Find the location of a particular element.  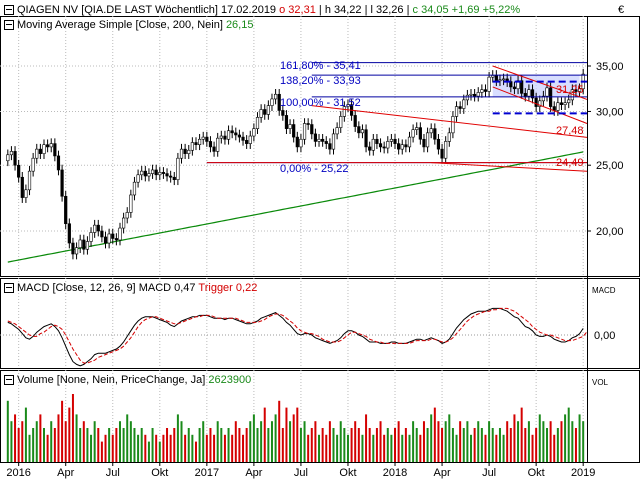

volume-bars is located at coordinates (295, 428).